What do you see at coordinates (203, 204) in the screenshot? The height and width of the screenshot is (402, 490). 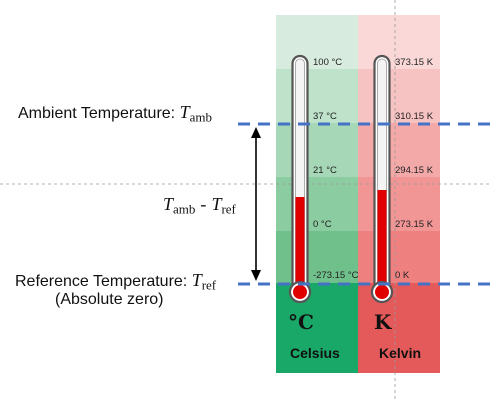 I see `diff-minus: -` at bounding box center [203, 204].